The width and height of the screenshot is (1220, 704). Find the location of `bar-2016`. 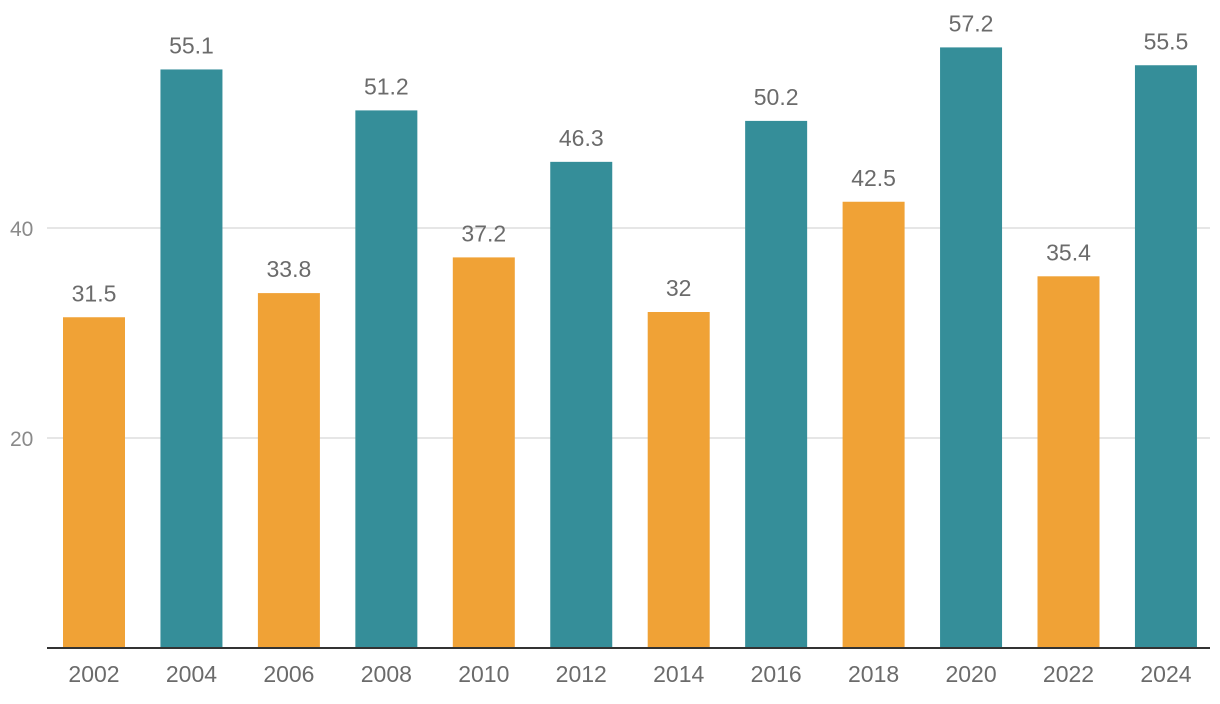

bar-2016 is located at coordinates (776, 384).